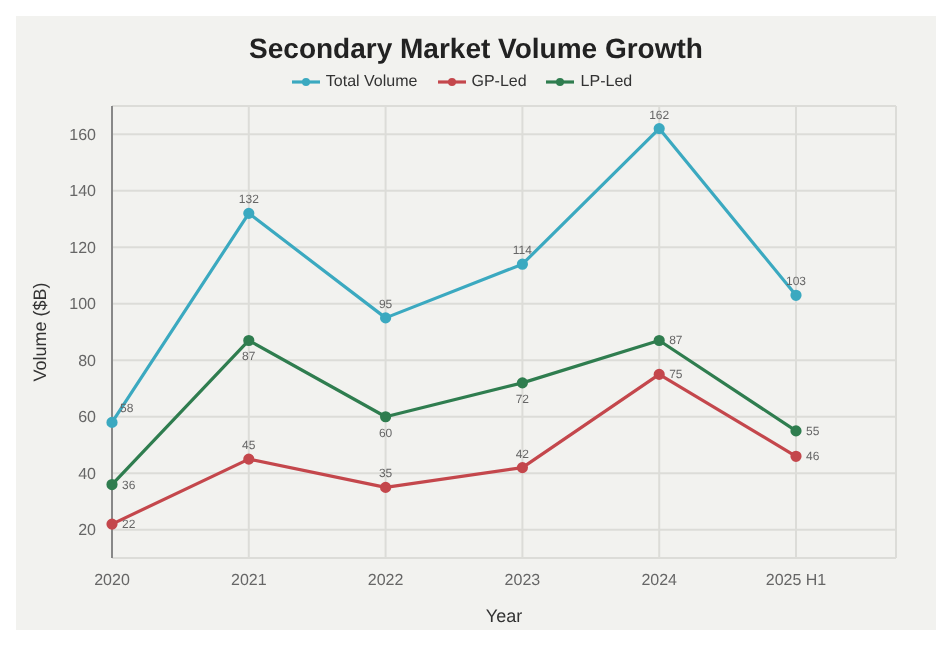 Image resolution: width=952 pixels, height=646 pixels. I want to click on x-tick-label: 2024, so click(660, 580).